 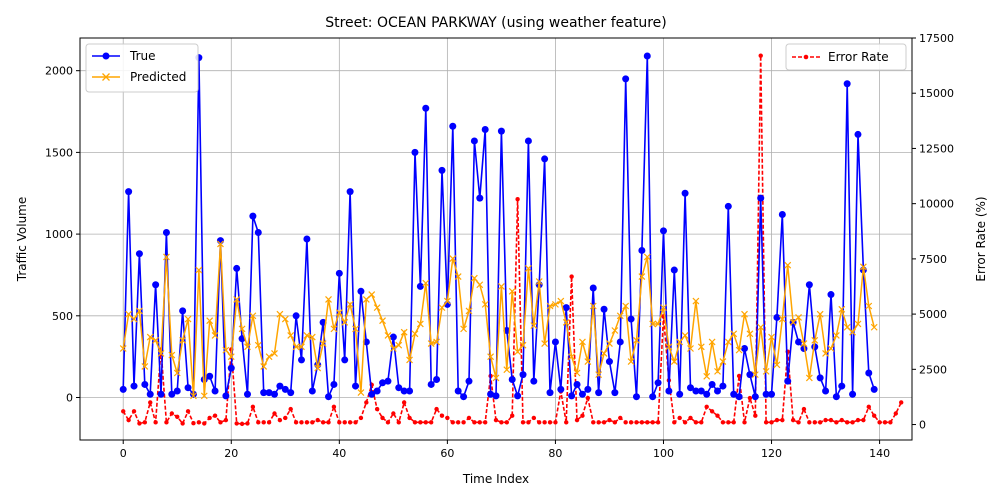 I want to click on y-tick-label: 0, so click(x=69, y=398).